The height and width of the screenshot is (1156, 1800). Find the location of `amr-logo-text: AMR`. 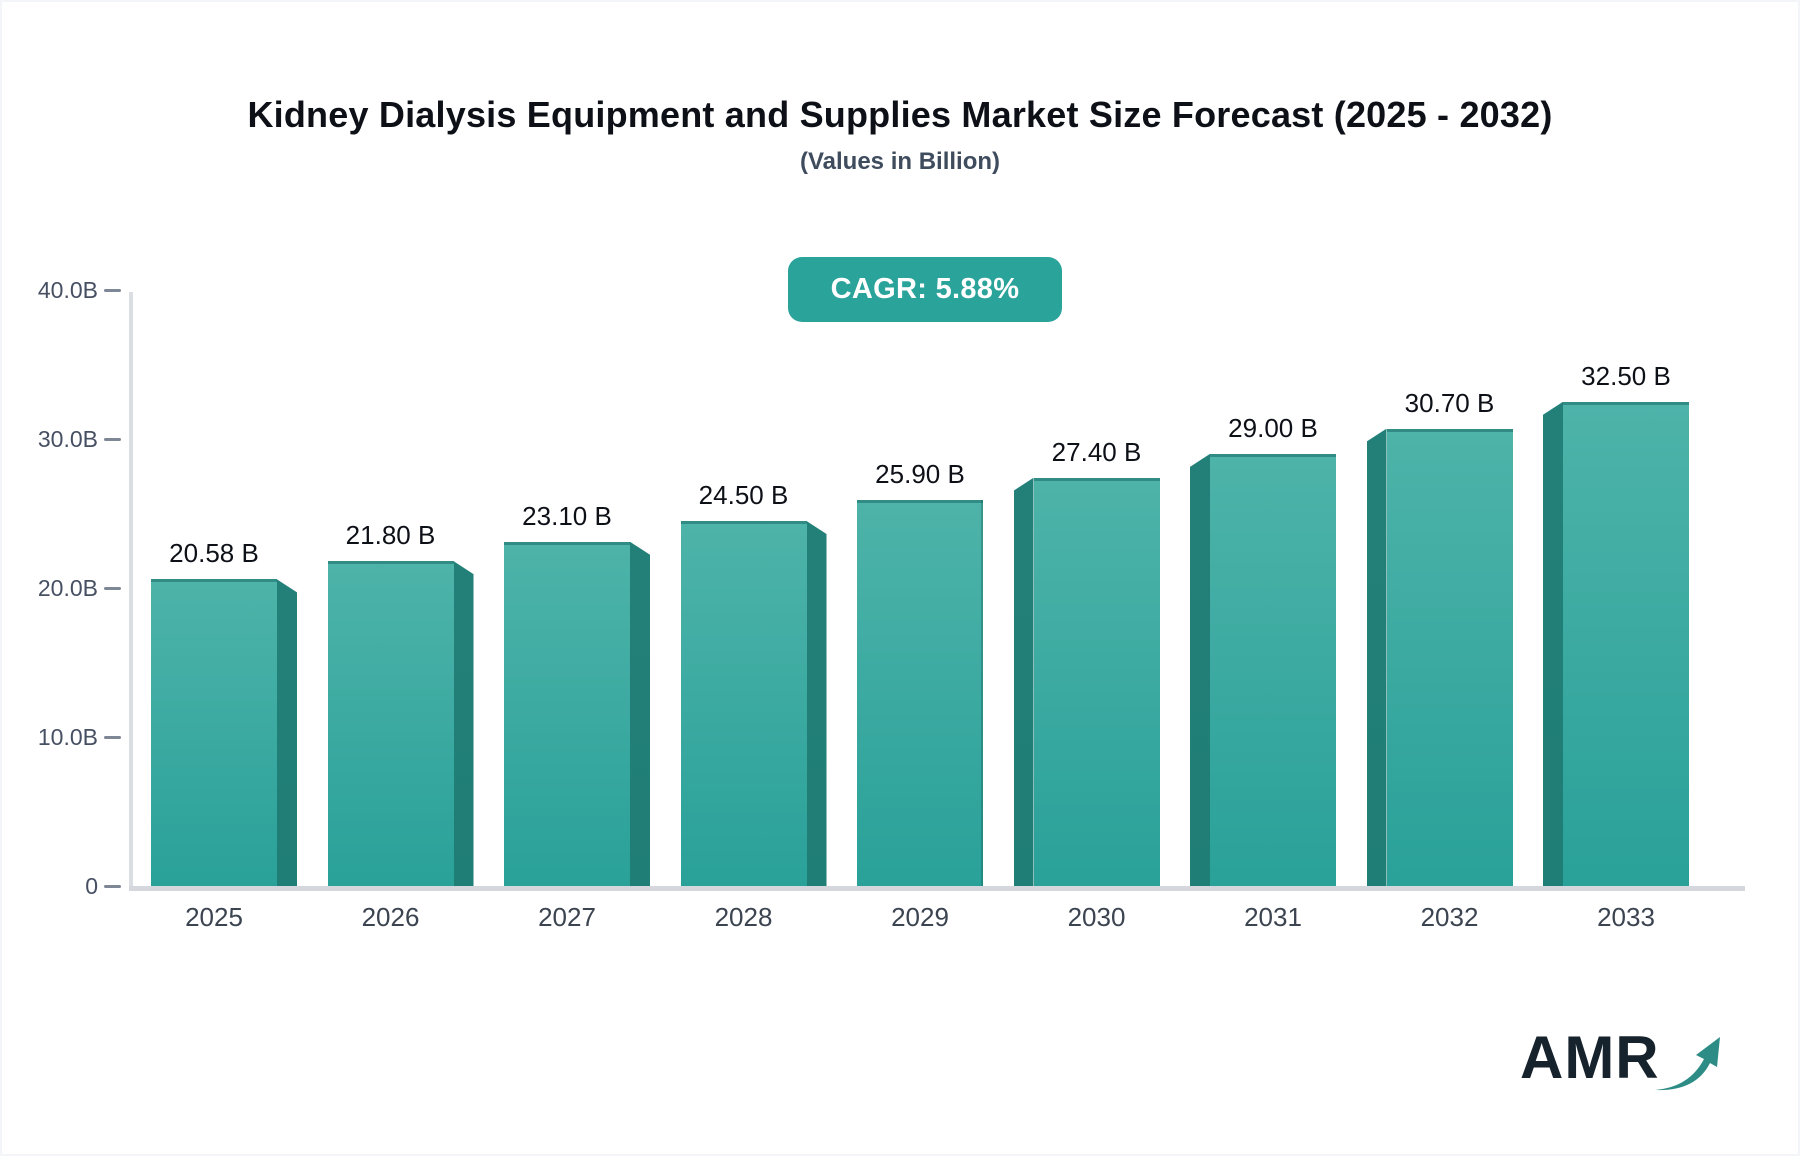

amr-logo-text: AMR is located at coordinates (1590, 1057).